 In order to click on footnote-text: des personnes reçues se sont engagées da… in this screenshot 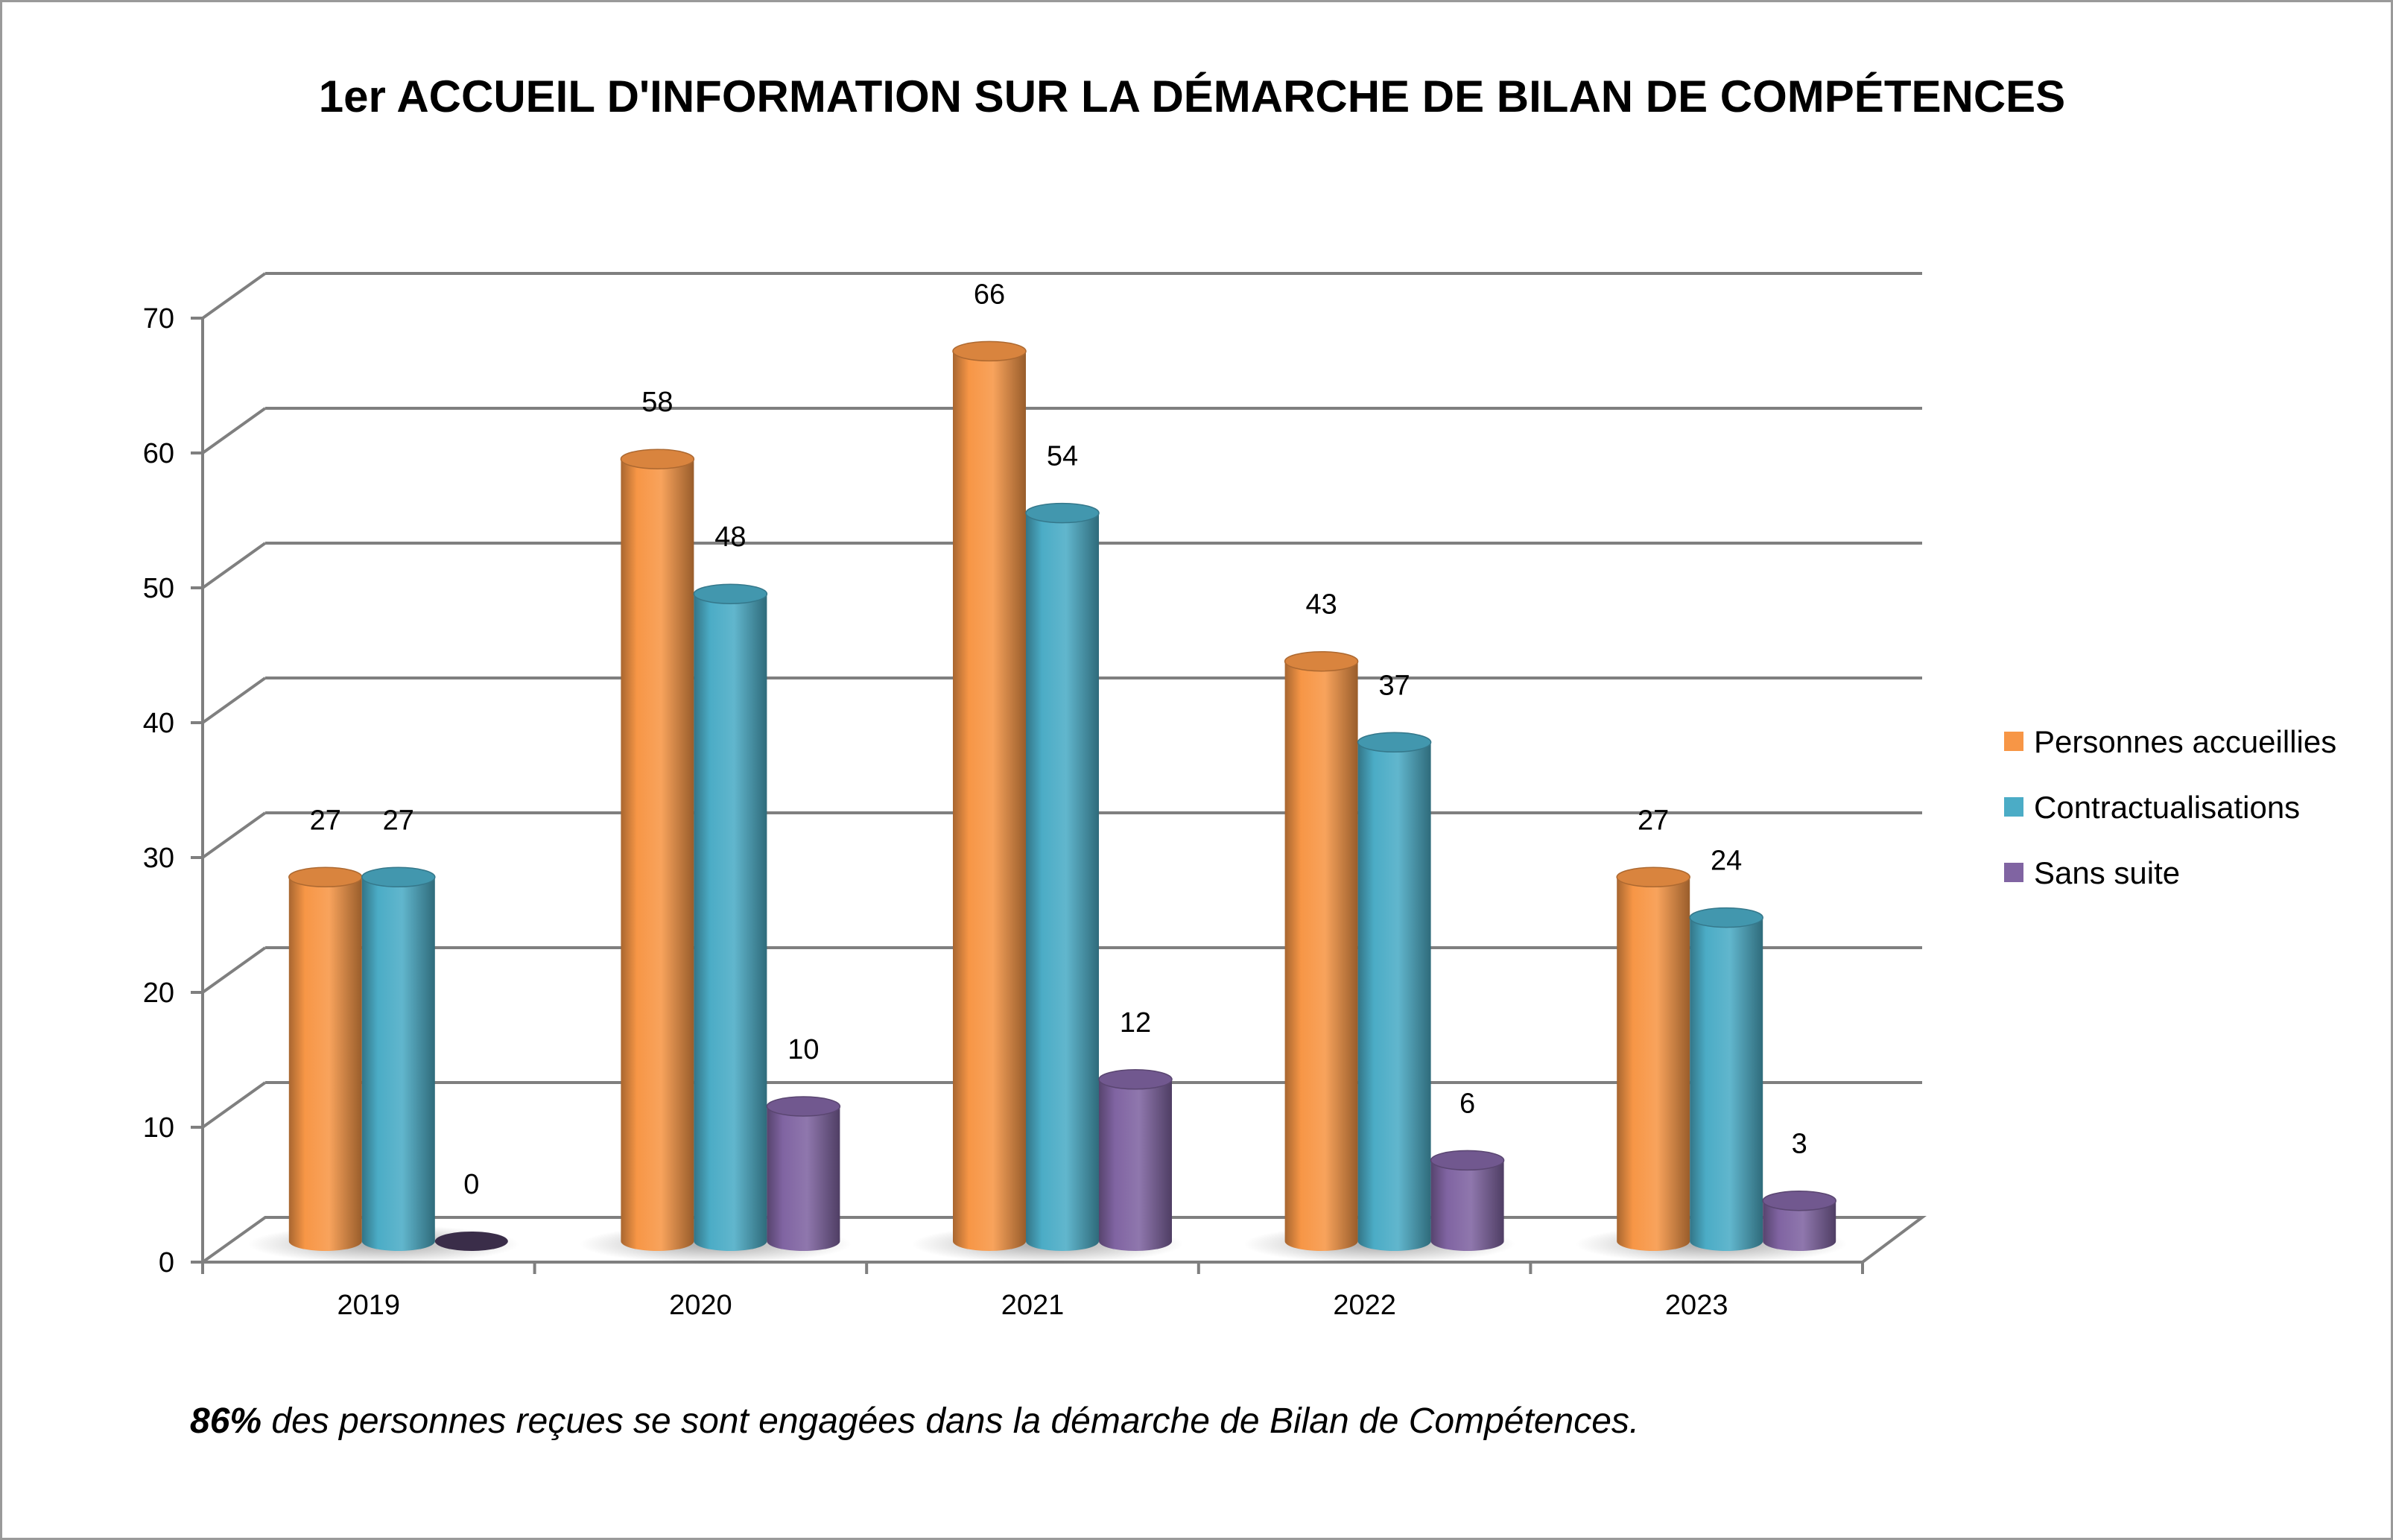, I will do `click(951, 1421)`.